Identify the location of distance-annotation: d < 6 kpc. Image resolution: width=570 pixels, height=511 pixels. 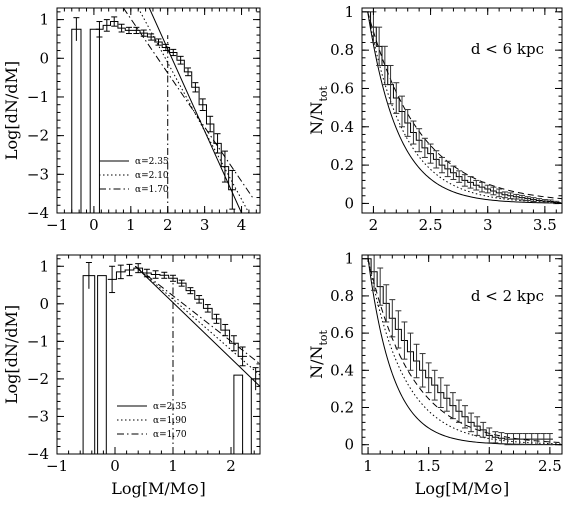
(507, 49).